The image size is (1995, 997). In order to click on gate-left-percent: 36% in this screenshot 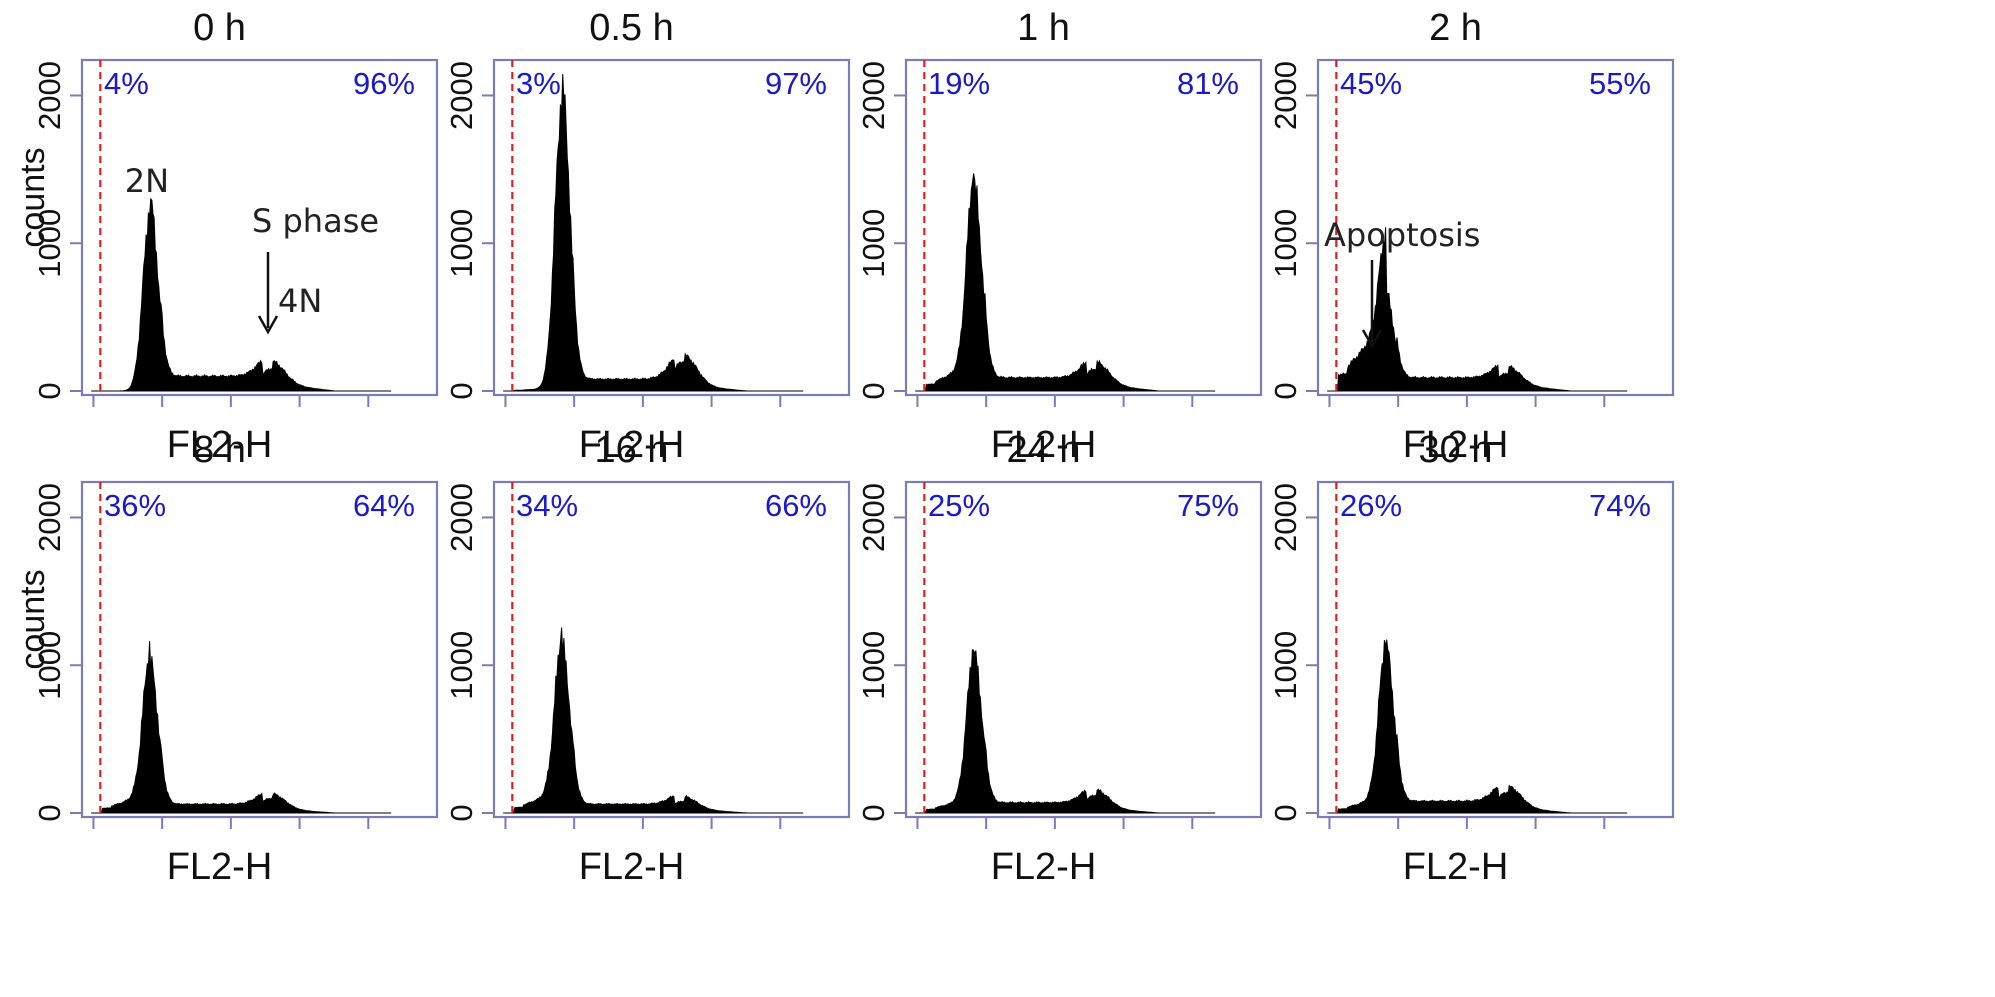, I will do `click(135, 505)`.